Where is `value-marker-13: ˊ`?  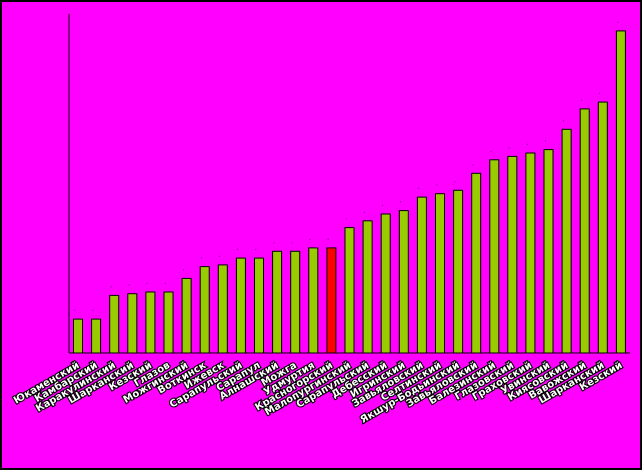 value-marker-13: ˊ is located at coordinates (309, 242).